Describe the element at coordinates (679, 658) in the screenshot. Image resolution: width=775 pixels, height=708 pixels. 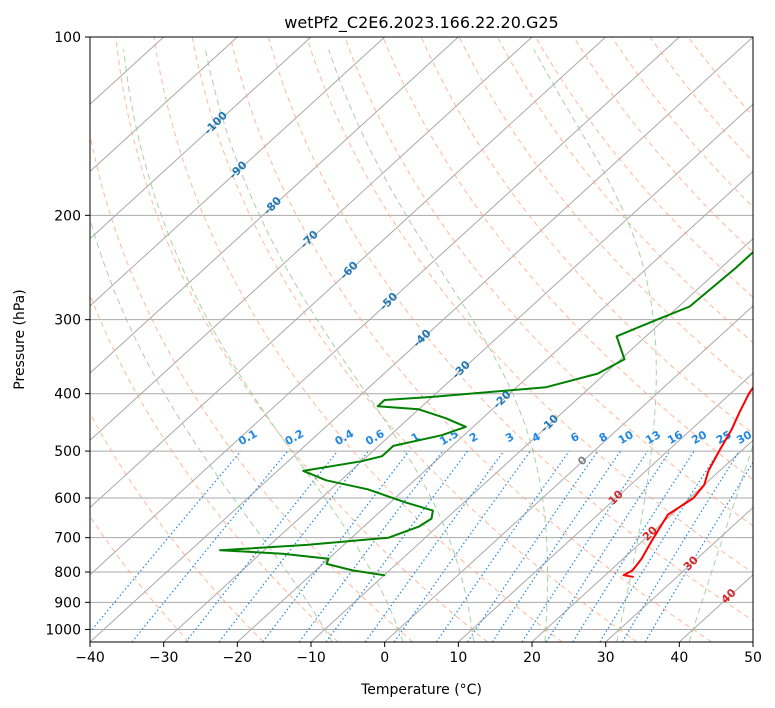
I see `x-tick-label: 40` at that location.